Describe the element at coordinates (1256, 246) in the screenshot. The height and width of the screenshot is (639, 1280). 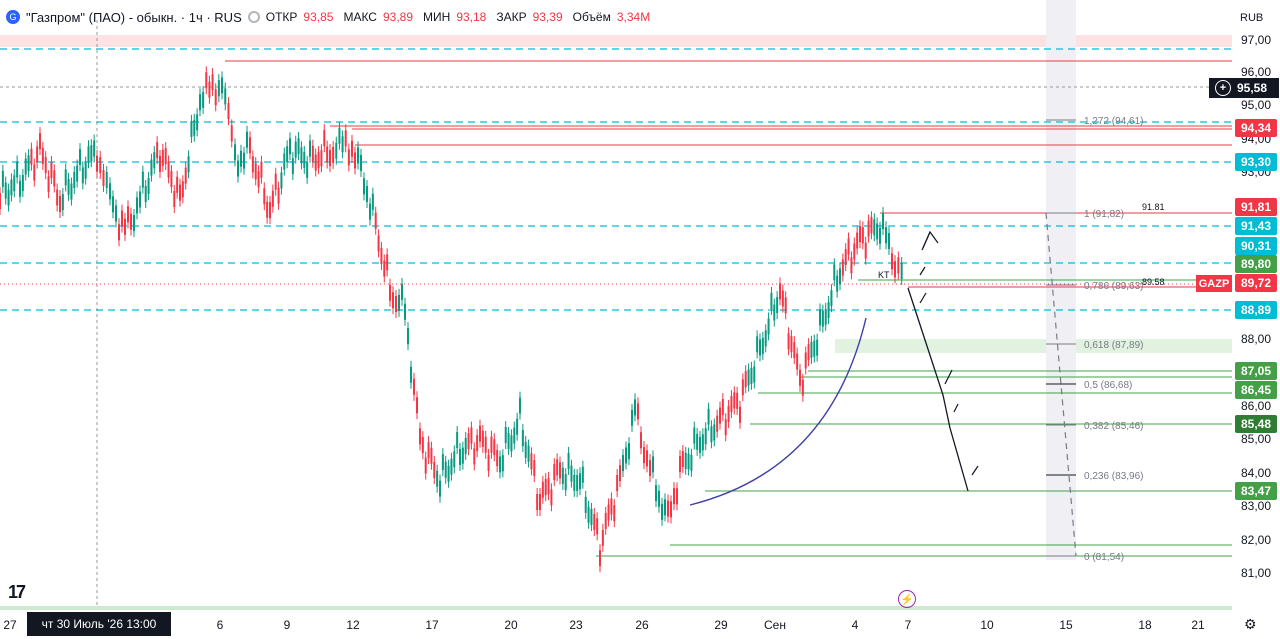
I see `price-tag: 90,31` at that location.